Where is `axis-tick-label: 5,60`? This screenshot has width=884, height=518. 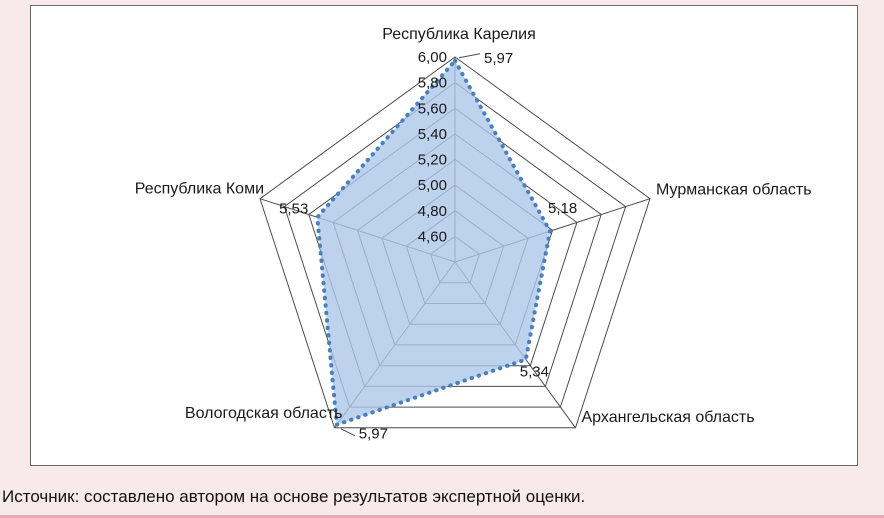 axis-tick-label: 5,60 is located at coordinates (432, 108).